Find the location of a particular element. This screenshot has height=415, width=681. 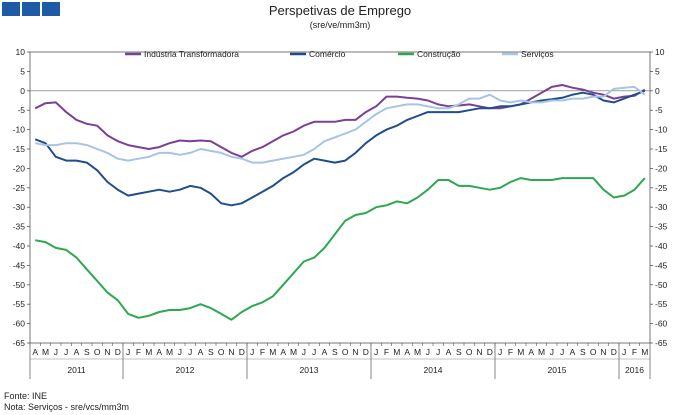

y-tick-label: -20 is located at coordinates (661, 168).